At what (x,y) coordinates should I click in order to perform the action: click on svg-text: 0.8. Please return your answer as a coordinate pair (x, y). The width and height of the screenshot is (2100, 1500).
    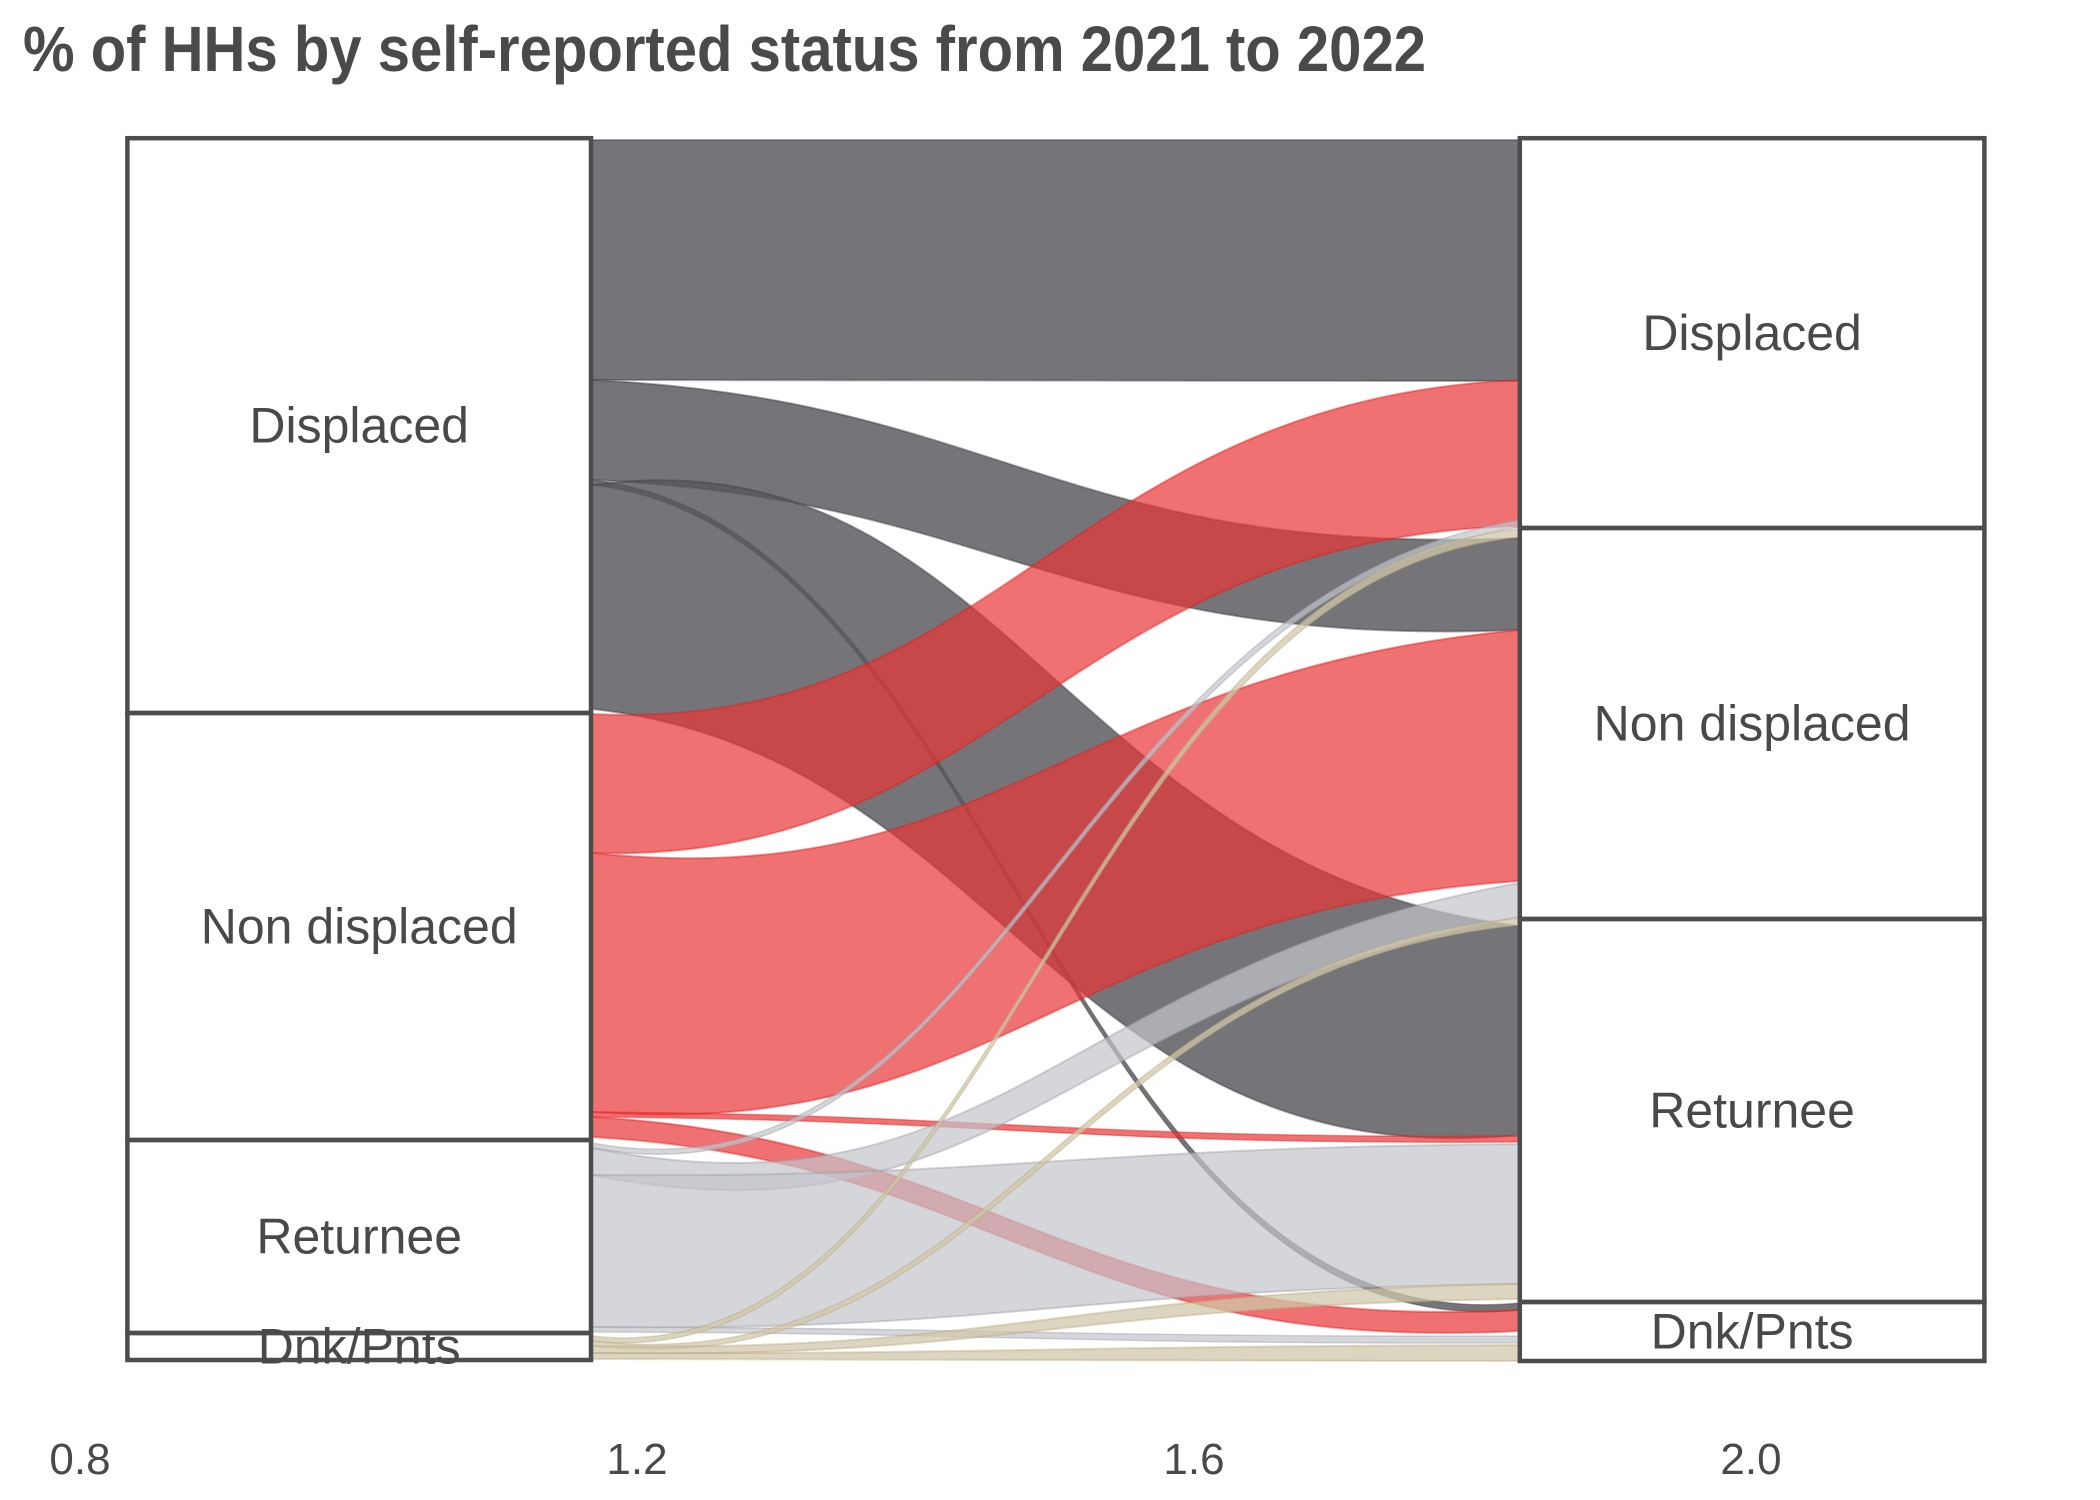
    Looking at the image, I should click on (79, 1459).